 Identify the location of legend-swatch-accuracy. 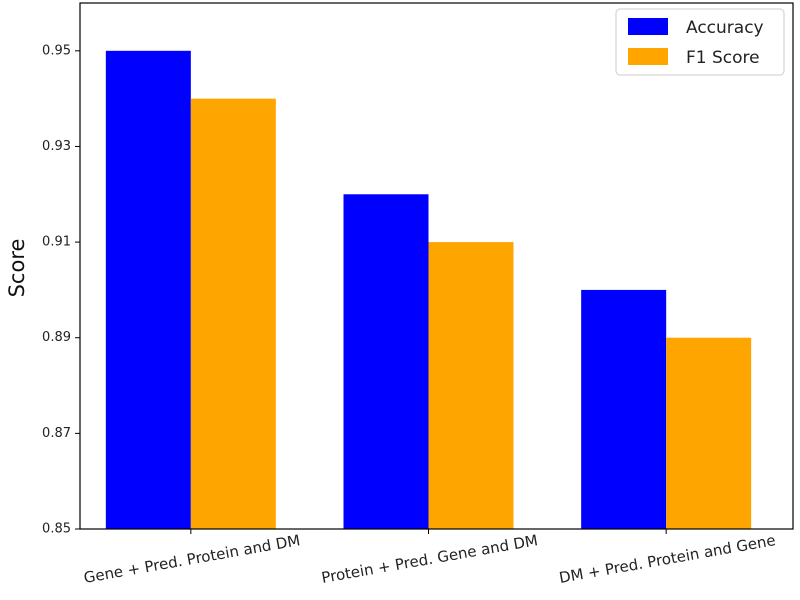
(648, 26).